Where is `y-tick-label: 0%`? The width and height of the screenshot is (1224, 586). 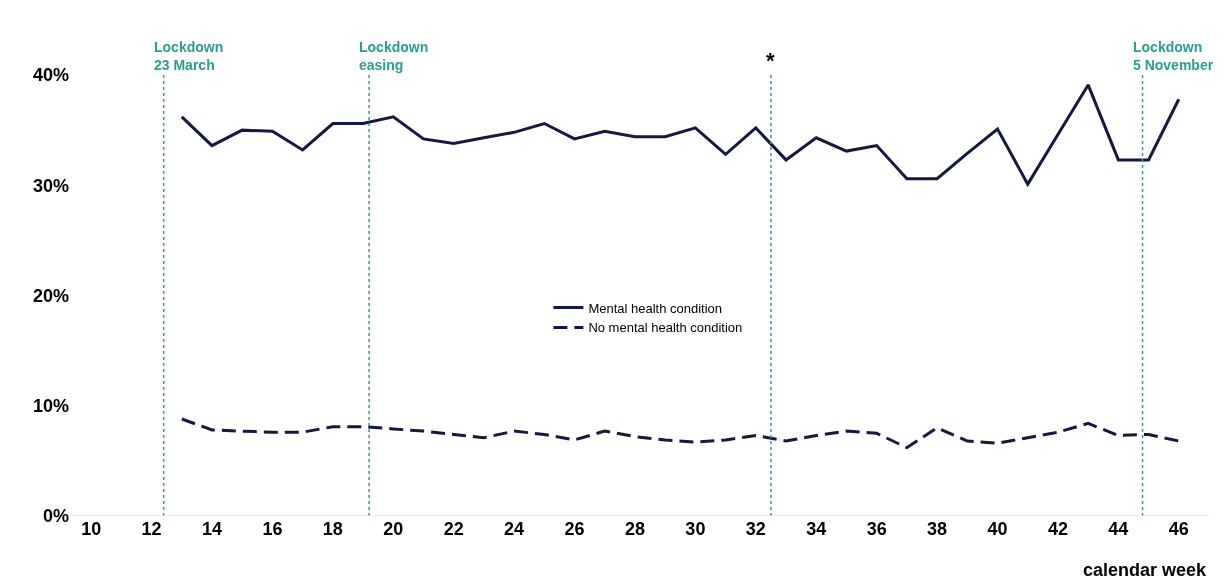 y-tick-label: 0% is located at coordinates (55, 516).